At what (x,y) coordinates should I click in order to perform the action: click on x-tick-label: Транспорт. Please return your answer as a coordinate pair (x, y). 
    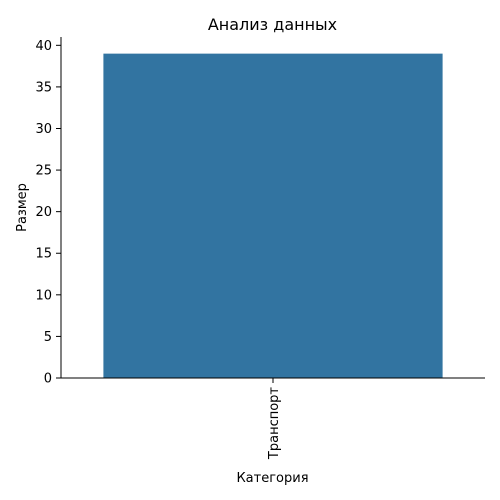
    Looking at the image, I should click on (274, 424).